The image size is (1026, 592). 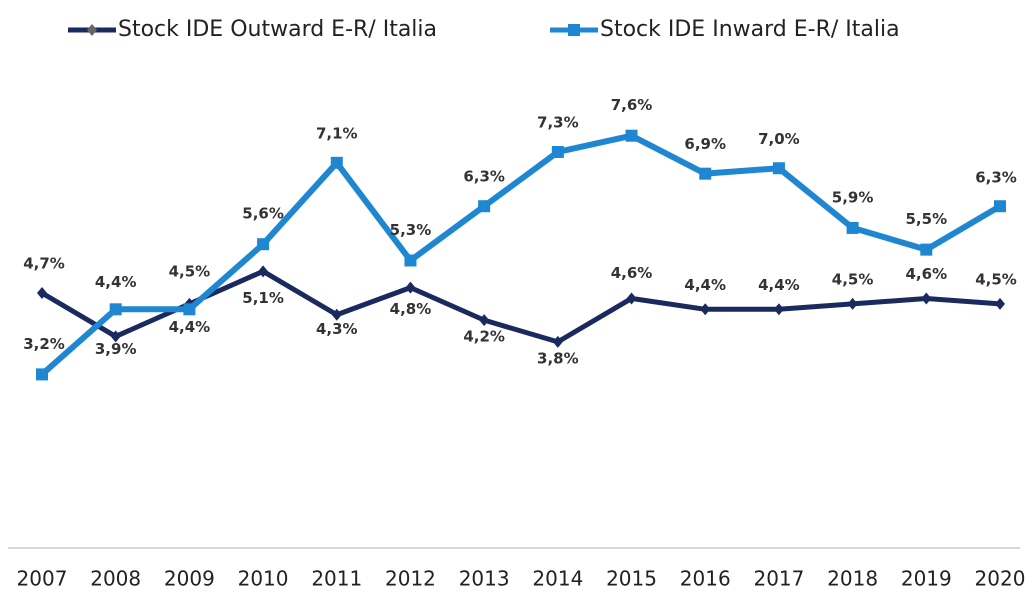 What do you see at coordinates (44, 264) in the screenshot?
I see `data-label: 4,7%` at bounding box center [44, 264].